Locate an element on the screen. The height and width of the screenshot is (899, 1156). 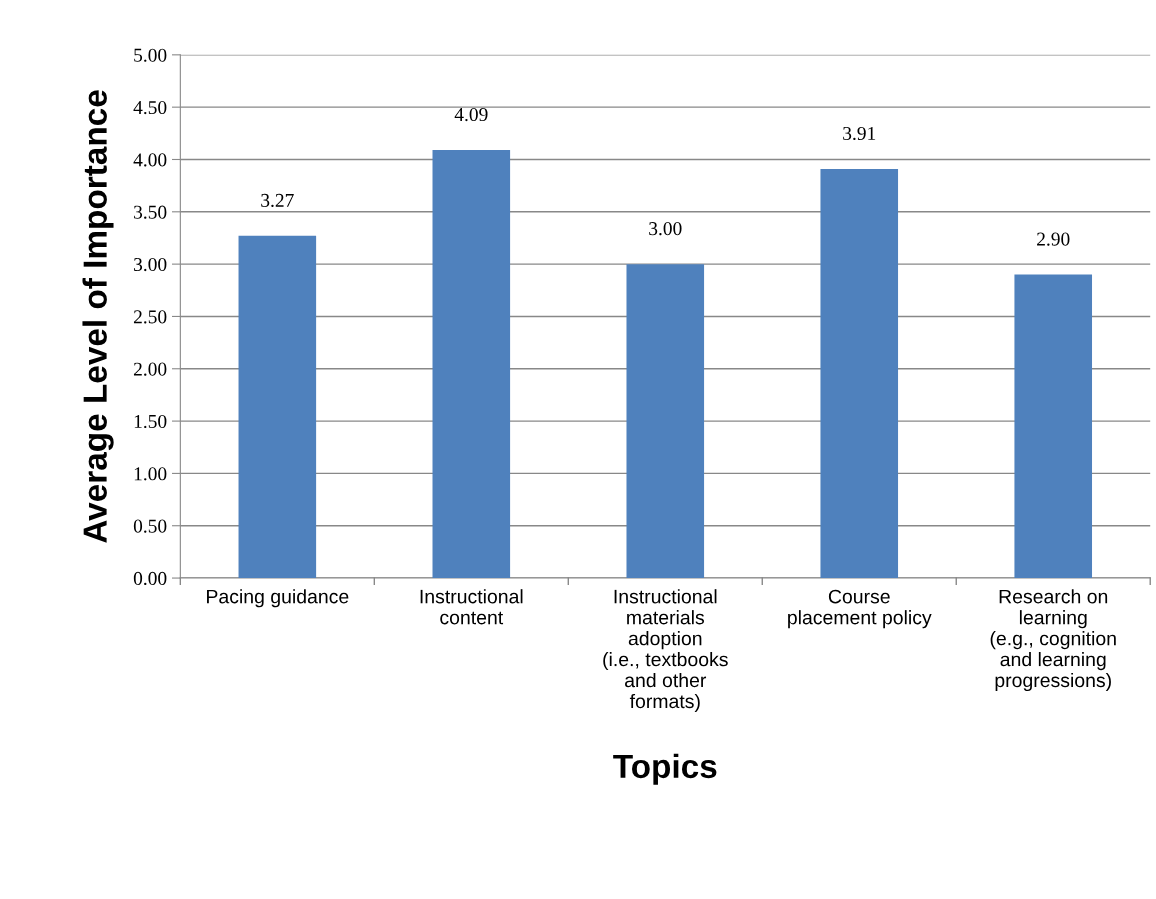
y-tick-label: 5.00 is located at coordinates (150, 55).